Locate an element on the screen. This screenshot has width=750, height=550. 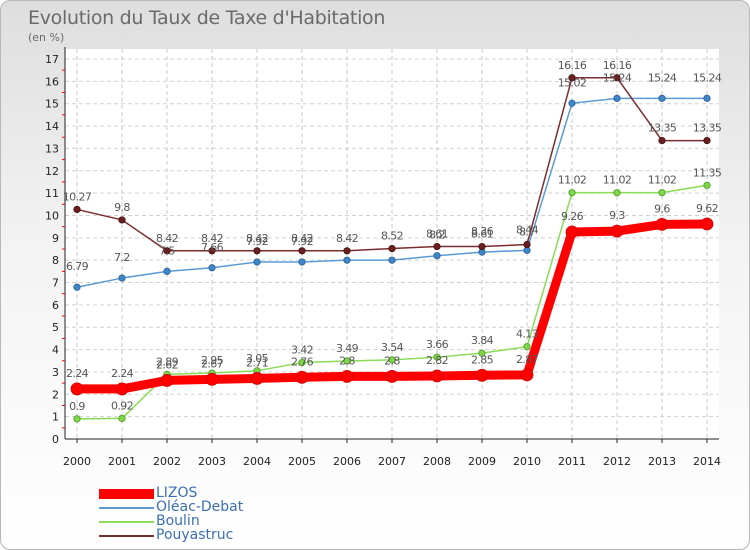
x-tick-label: 2003 is located at coordinates (212, 461).